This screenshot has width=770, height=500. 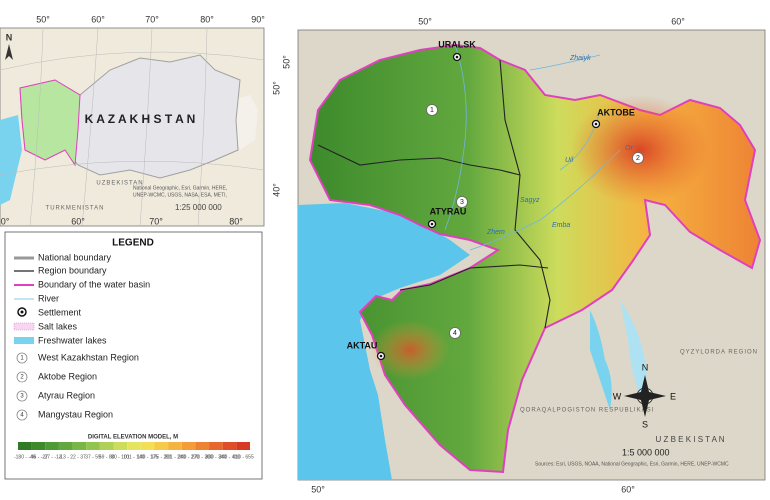 I want to click on inset-source: National Geographic, Esri, Garmin, HERE,, so click(x=180, y=188).